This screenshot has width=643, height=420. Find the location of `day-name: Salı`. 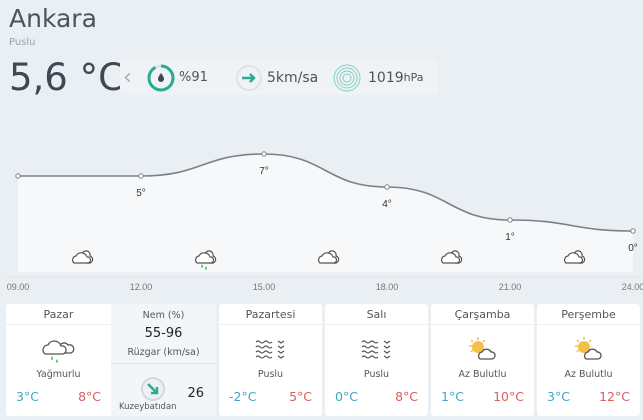

day-name: Salı is located at coordinates (376, 314).